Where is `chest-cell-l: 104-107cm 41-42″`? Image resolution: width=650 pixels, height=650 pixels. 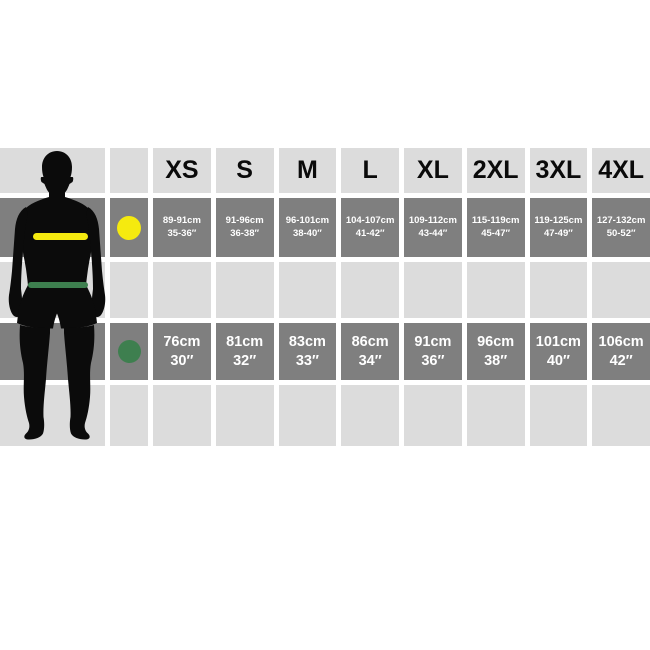
chest-cell-l: 104-107cm 41-42″ is located at coordinates (370, 227).